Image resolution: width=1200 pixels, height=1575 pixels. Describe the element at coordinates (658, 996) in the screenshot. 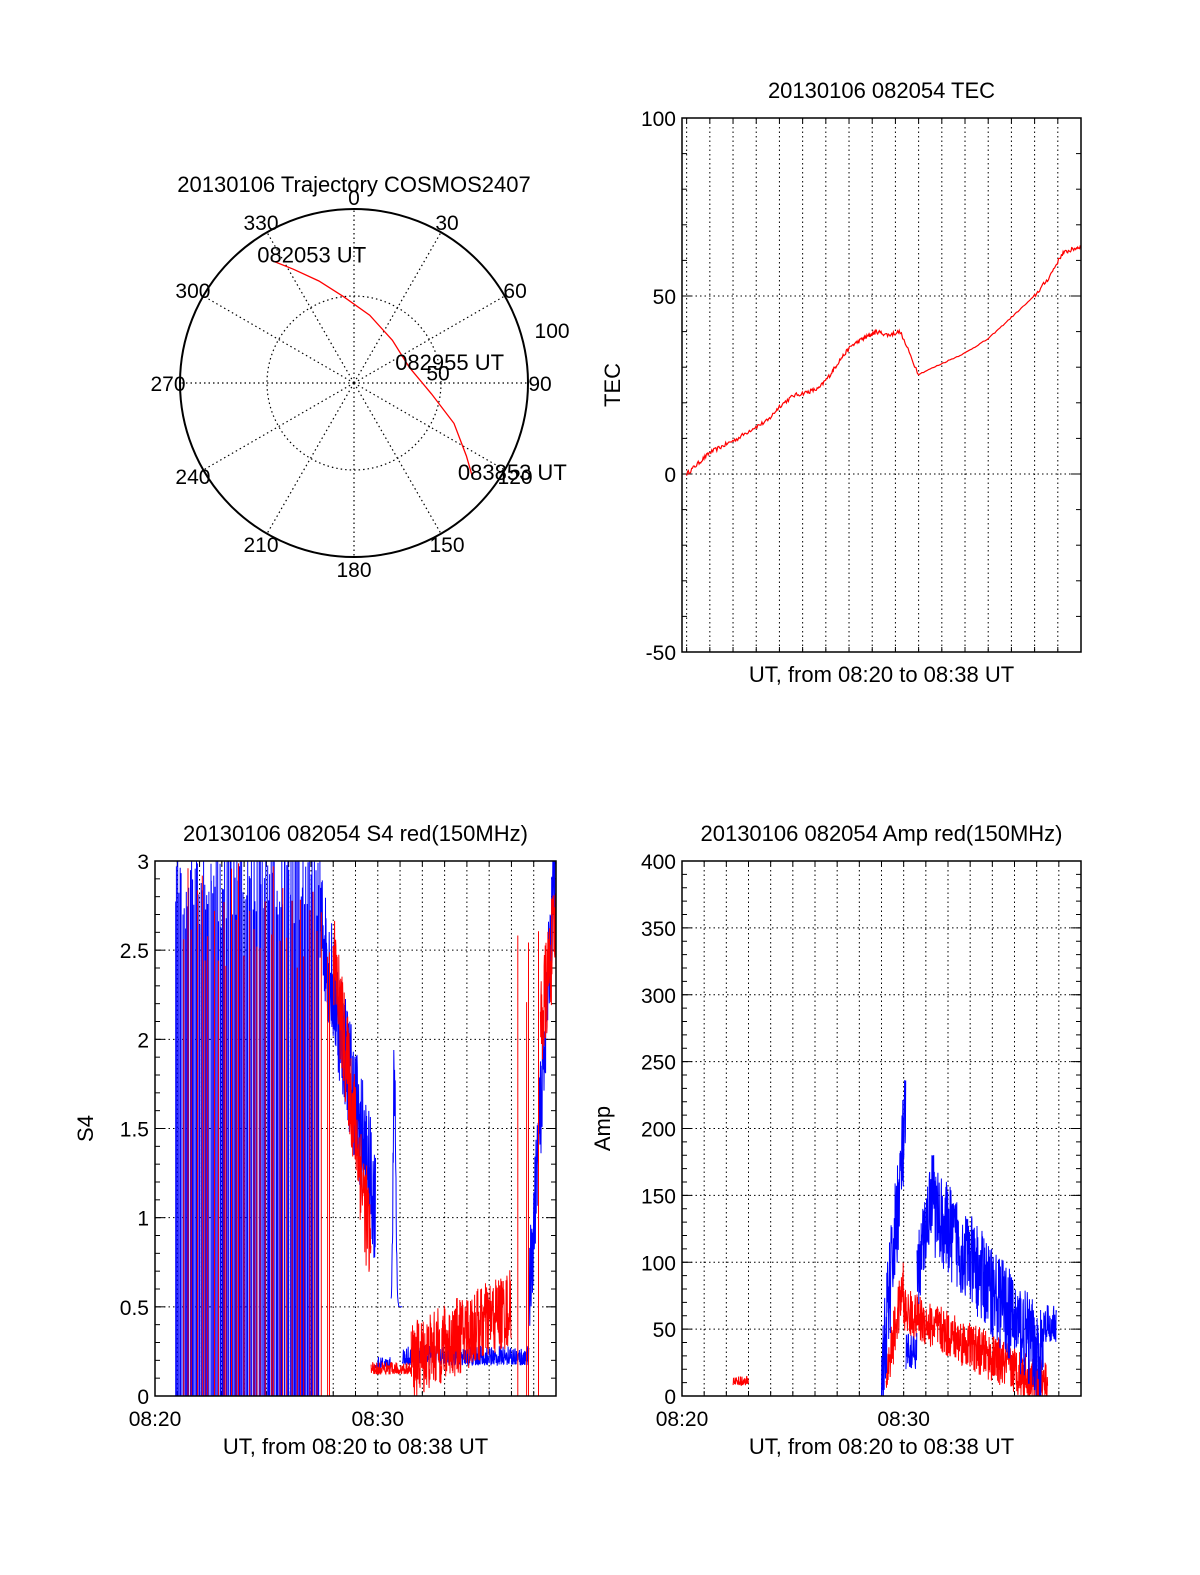

I see `y-tick-label: 300` at that location.